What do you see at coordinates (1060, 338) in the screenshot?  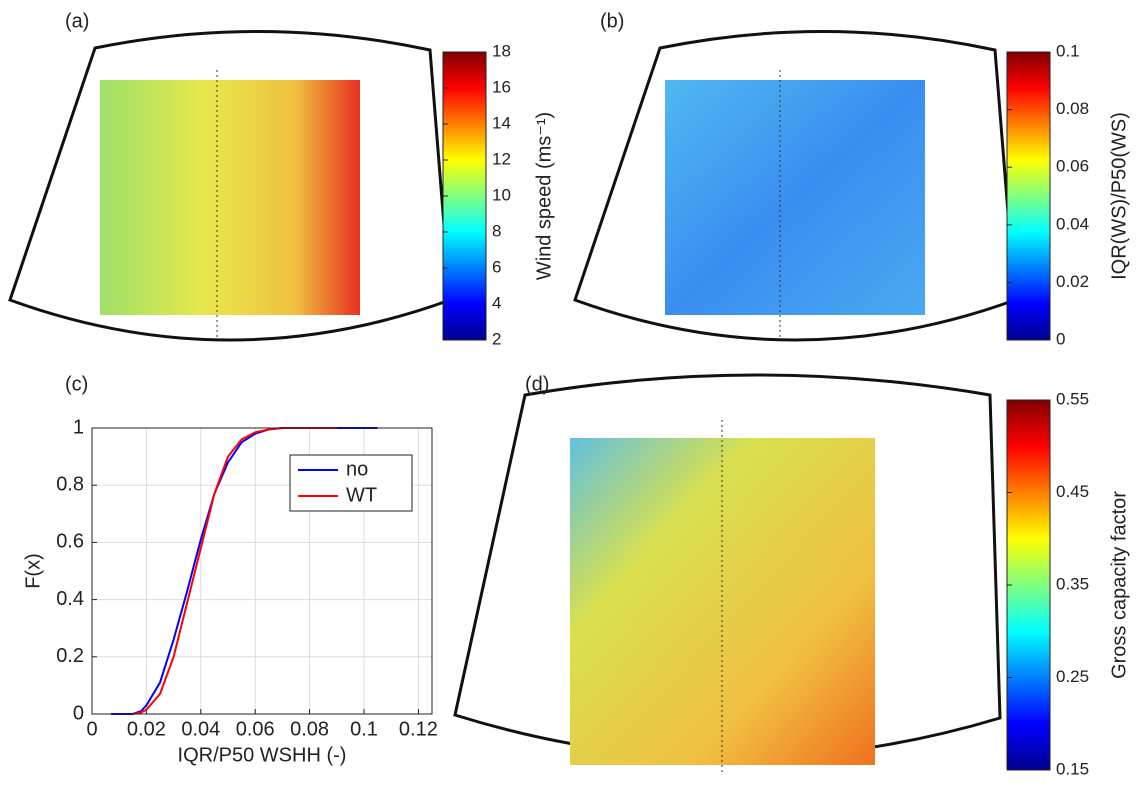 I see `colorbar-tick-label: 0` at bounding box center [1060, 338].